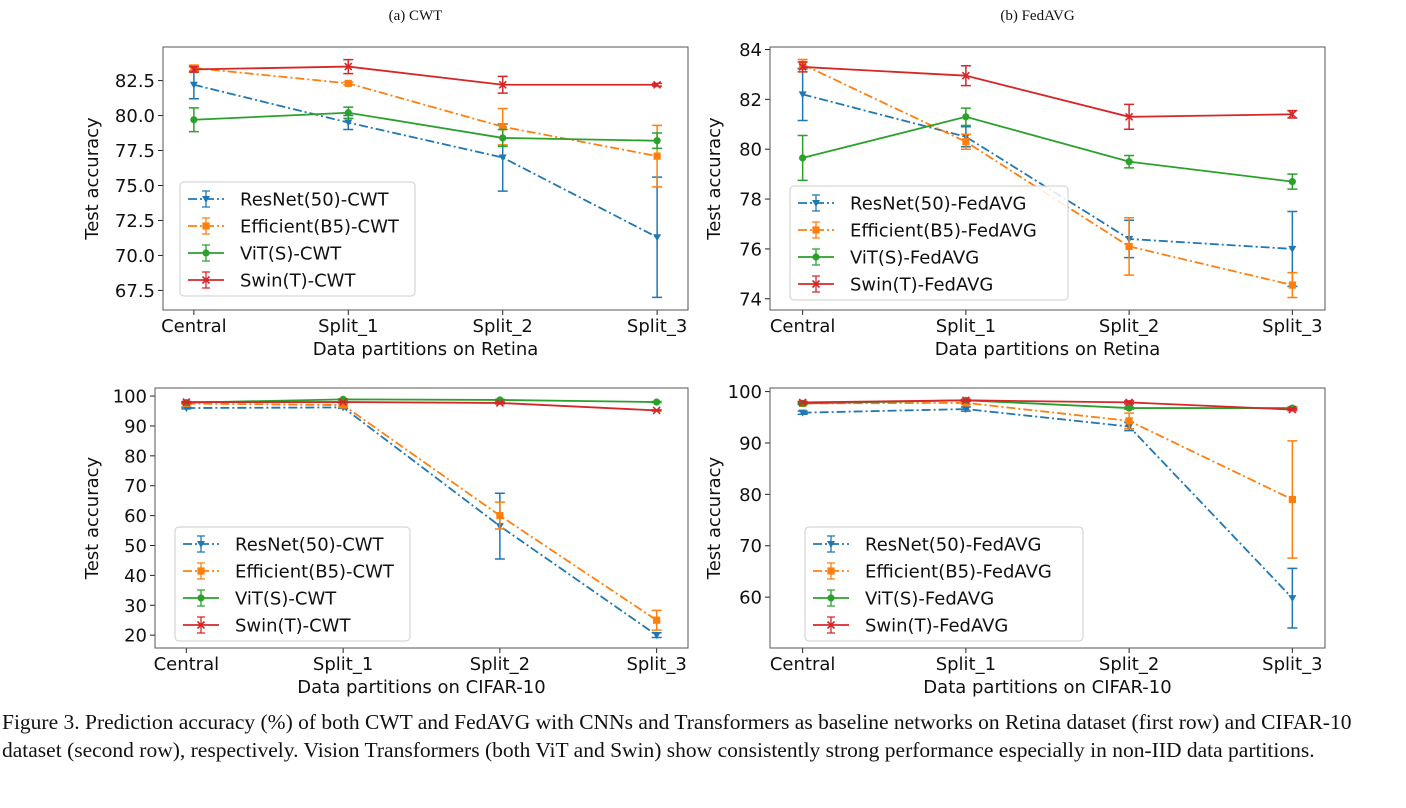 The image size is (1406, 808). What do you see at coordinates (750, 50) in the screenshot?
I see `y-tick-label: 84` at bounding box center [750, 50].